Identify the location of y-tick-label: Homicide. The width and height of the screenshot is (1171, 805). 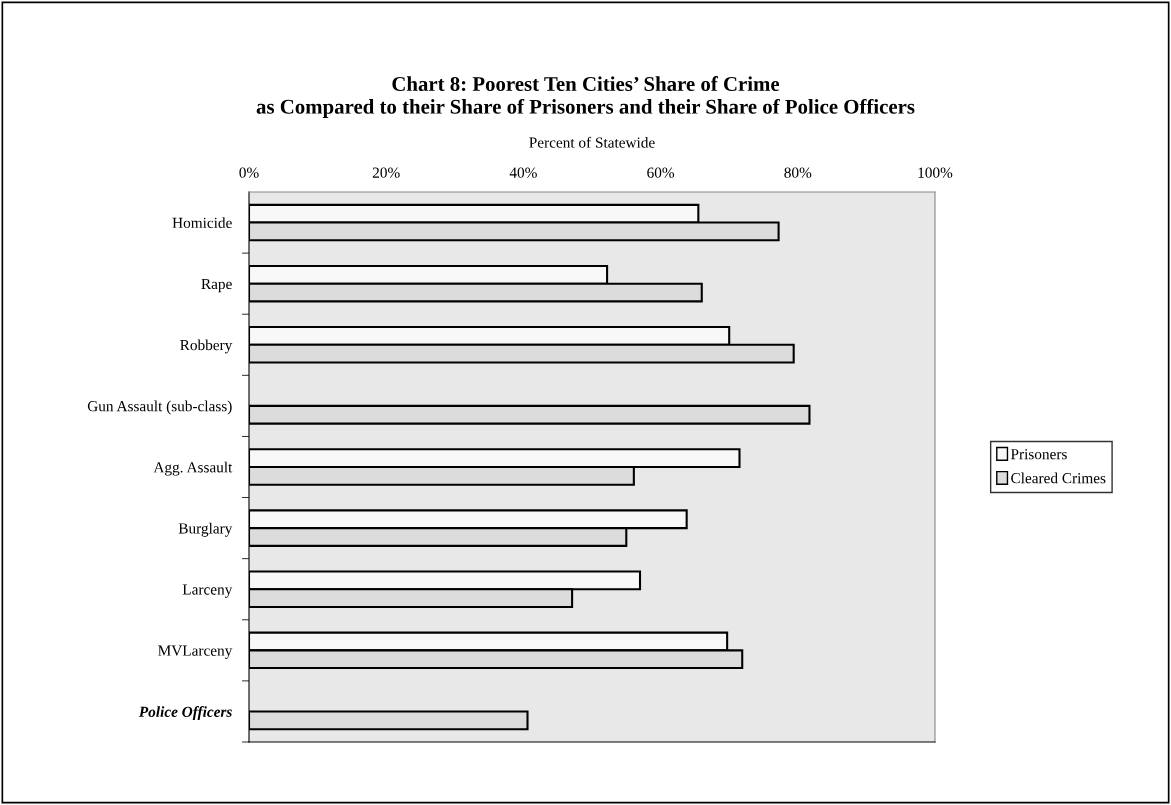
(202, 223).